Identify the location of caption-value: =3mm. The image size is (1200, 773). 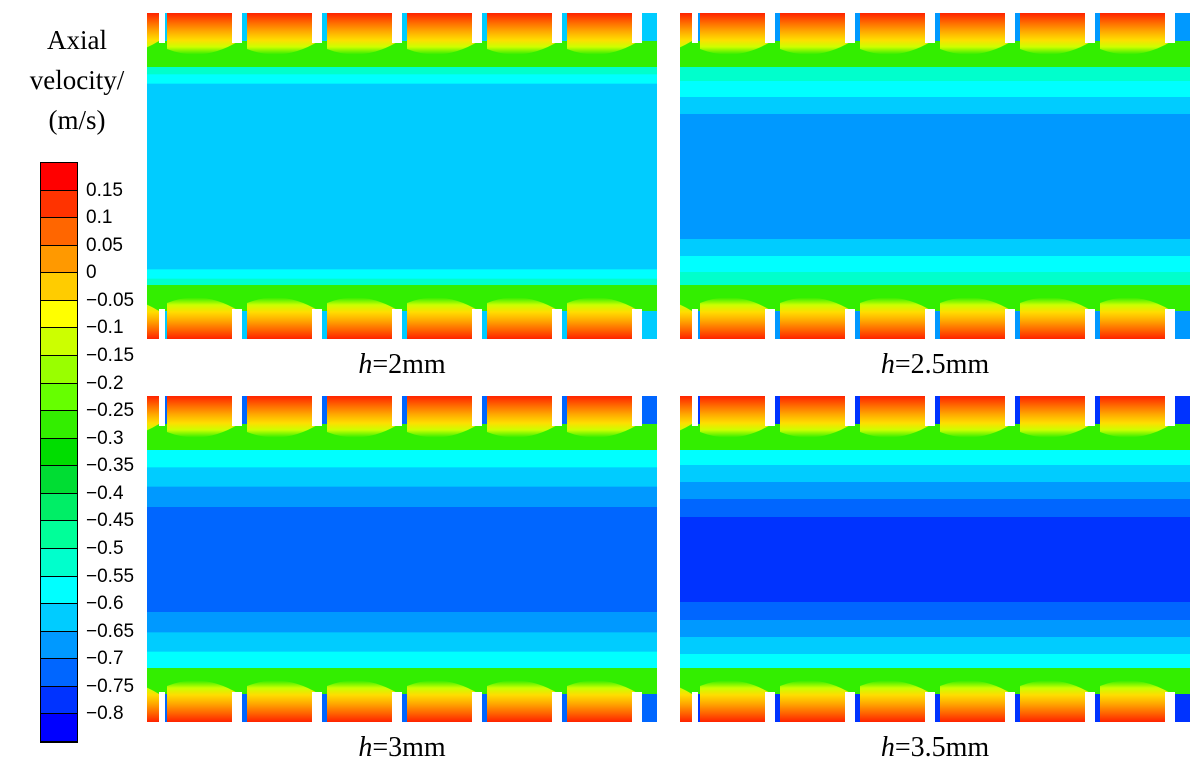
(409, 747).